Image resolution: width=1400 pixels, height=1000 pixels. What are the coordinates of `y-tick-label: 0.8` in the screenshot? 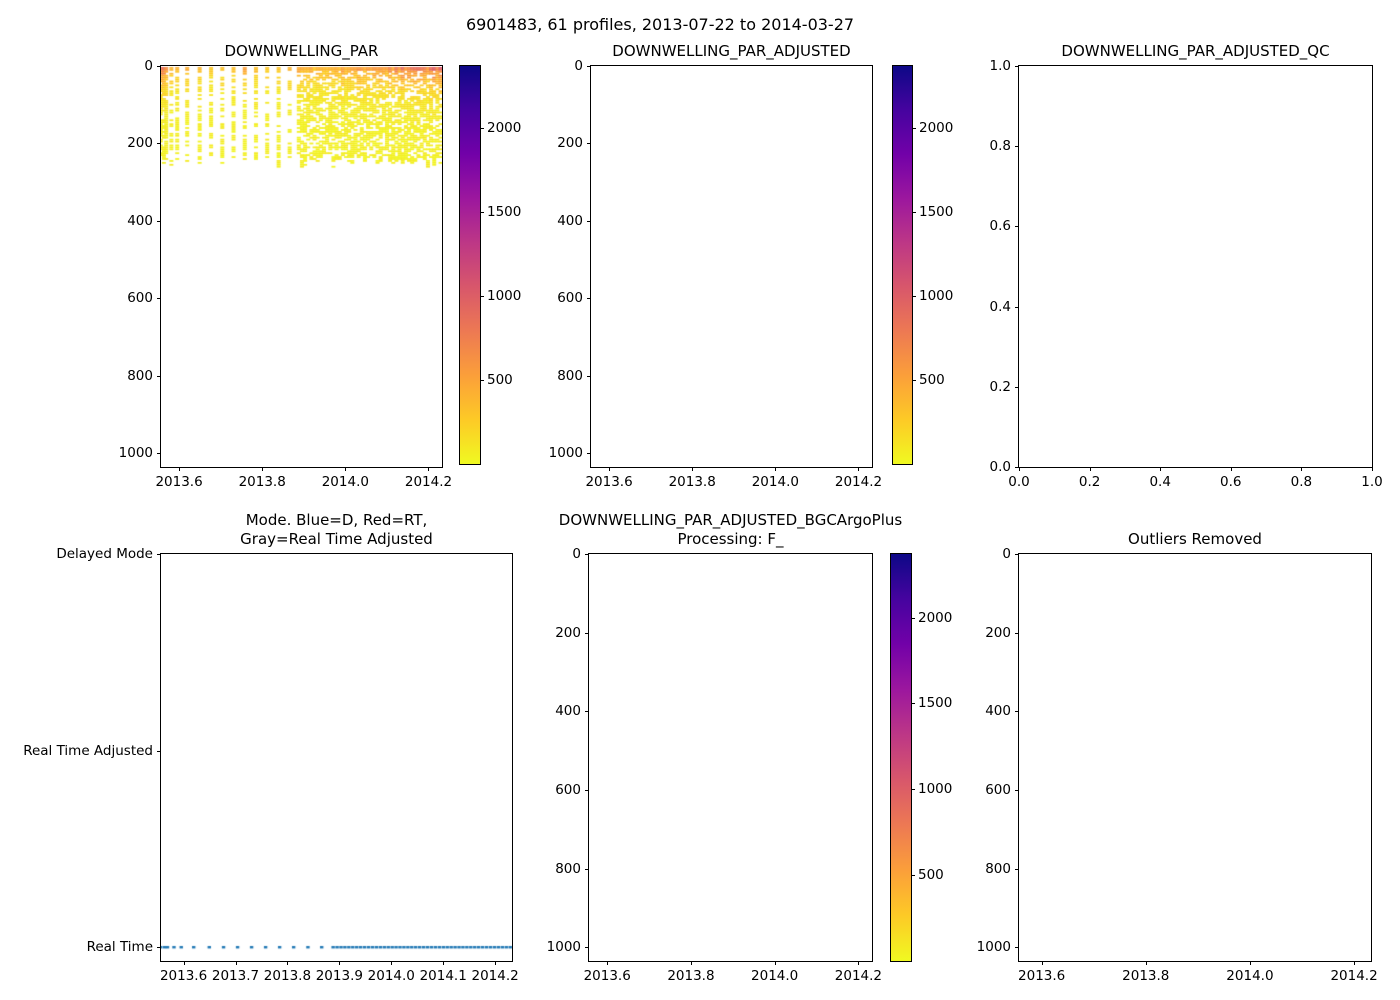 It's located at (1000, 146).